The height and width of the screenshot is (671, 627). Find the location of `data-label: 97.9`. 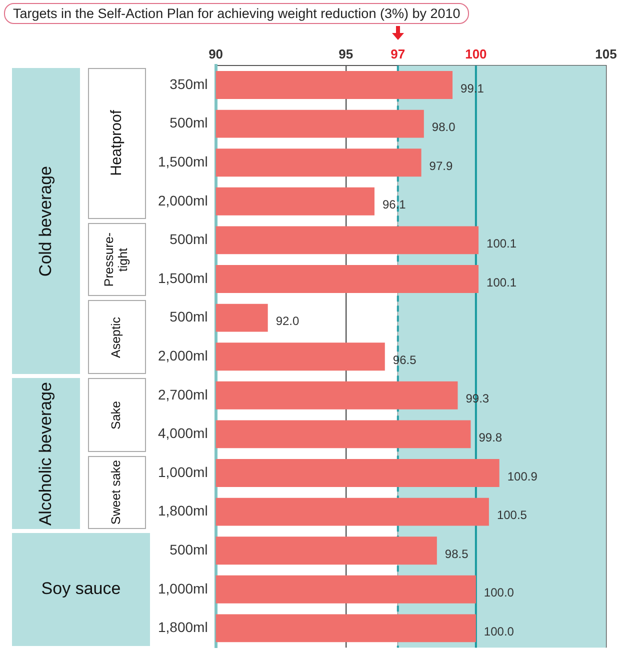

data-label: 97.9 is located at coordinates (441, 165).